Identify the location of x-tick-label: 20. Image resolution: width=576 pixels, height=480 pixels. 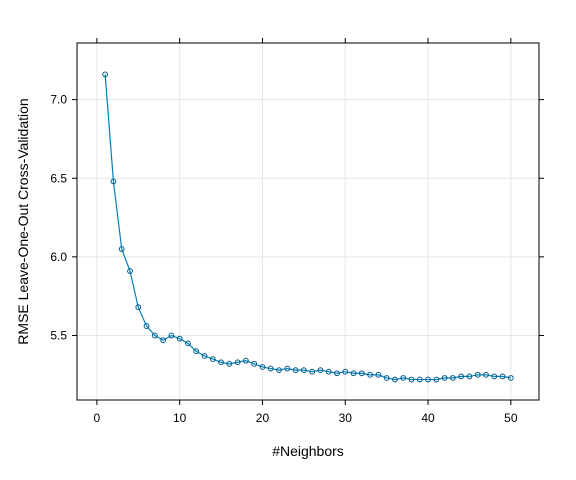
(263, 418).